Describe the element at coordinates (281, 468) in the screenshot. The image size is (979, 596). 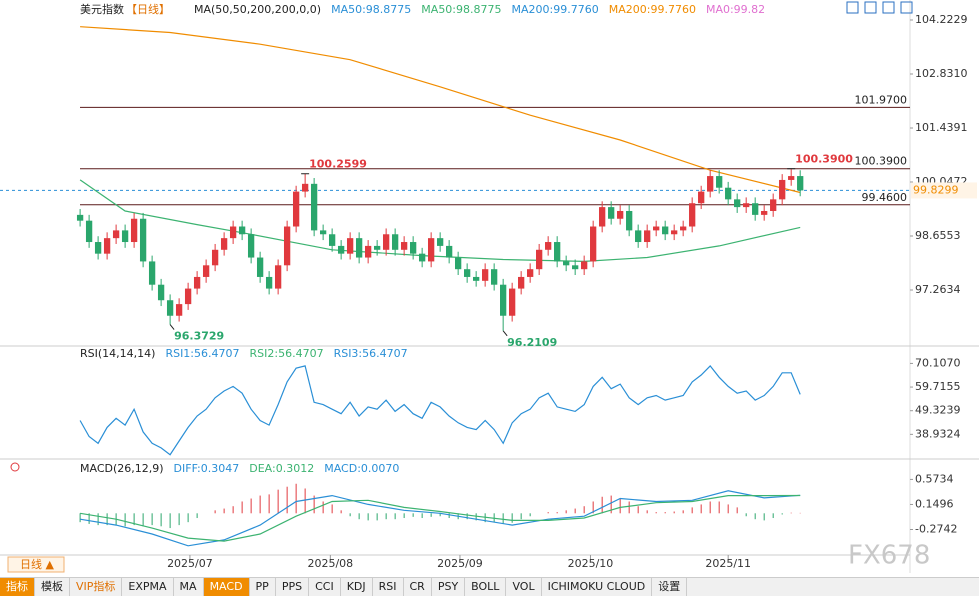
I see `legend-entry: DEA:0.3012` at that location.